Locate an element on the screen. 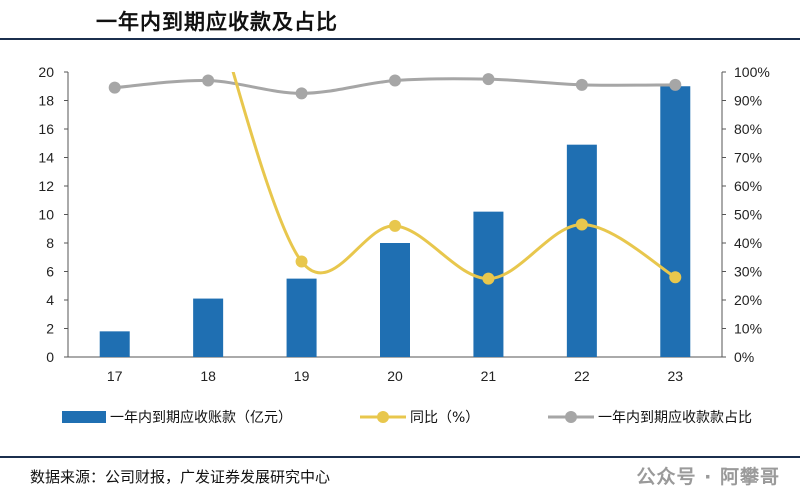 The width and height of the screenshot is (800, 497). left-tick-label: 4 is located at coordinates (50, 300).